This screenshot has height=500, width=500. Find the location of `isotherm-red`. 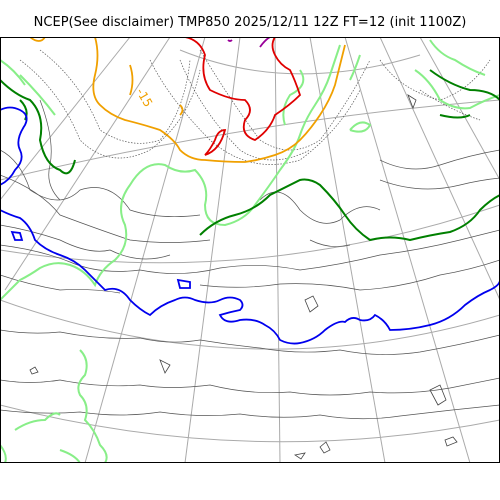

isotherm-red is located at coordinates (243, 96).